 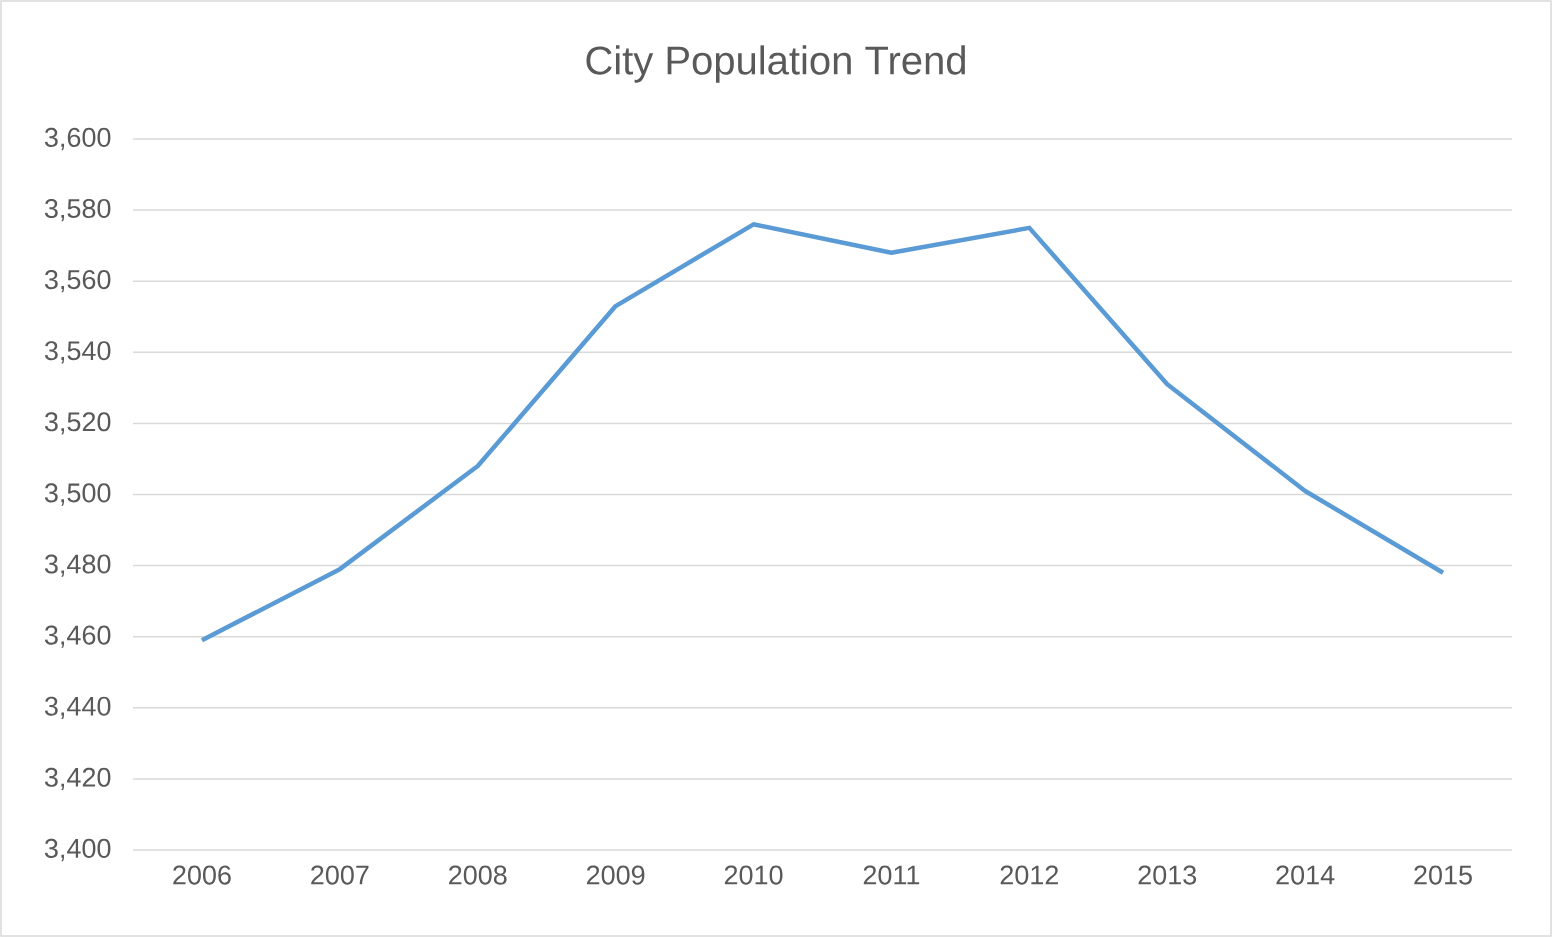 I want to click on y-tick-label: 3,600, so click(x=77, y=139).